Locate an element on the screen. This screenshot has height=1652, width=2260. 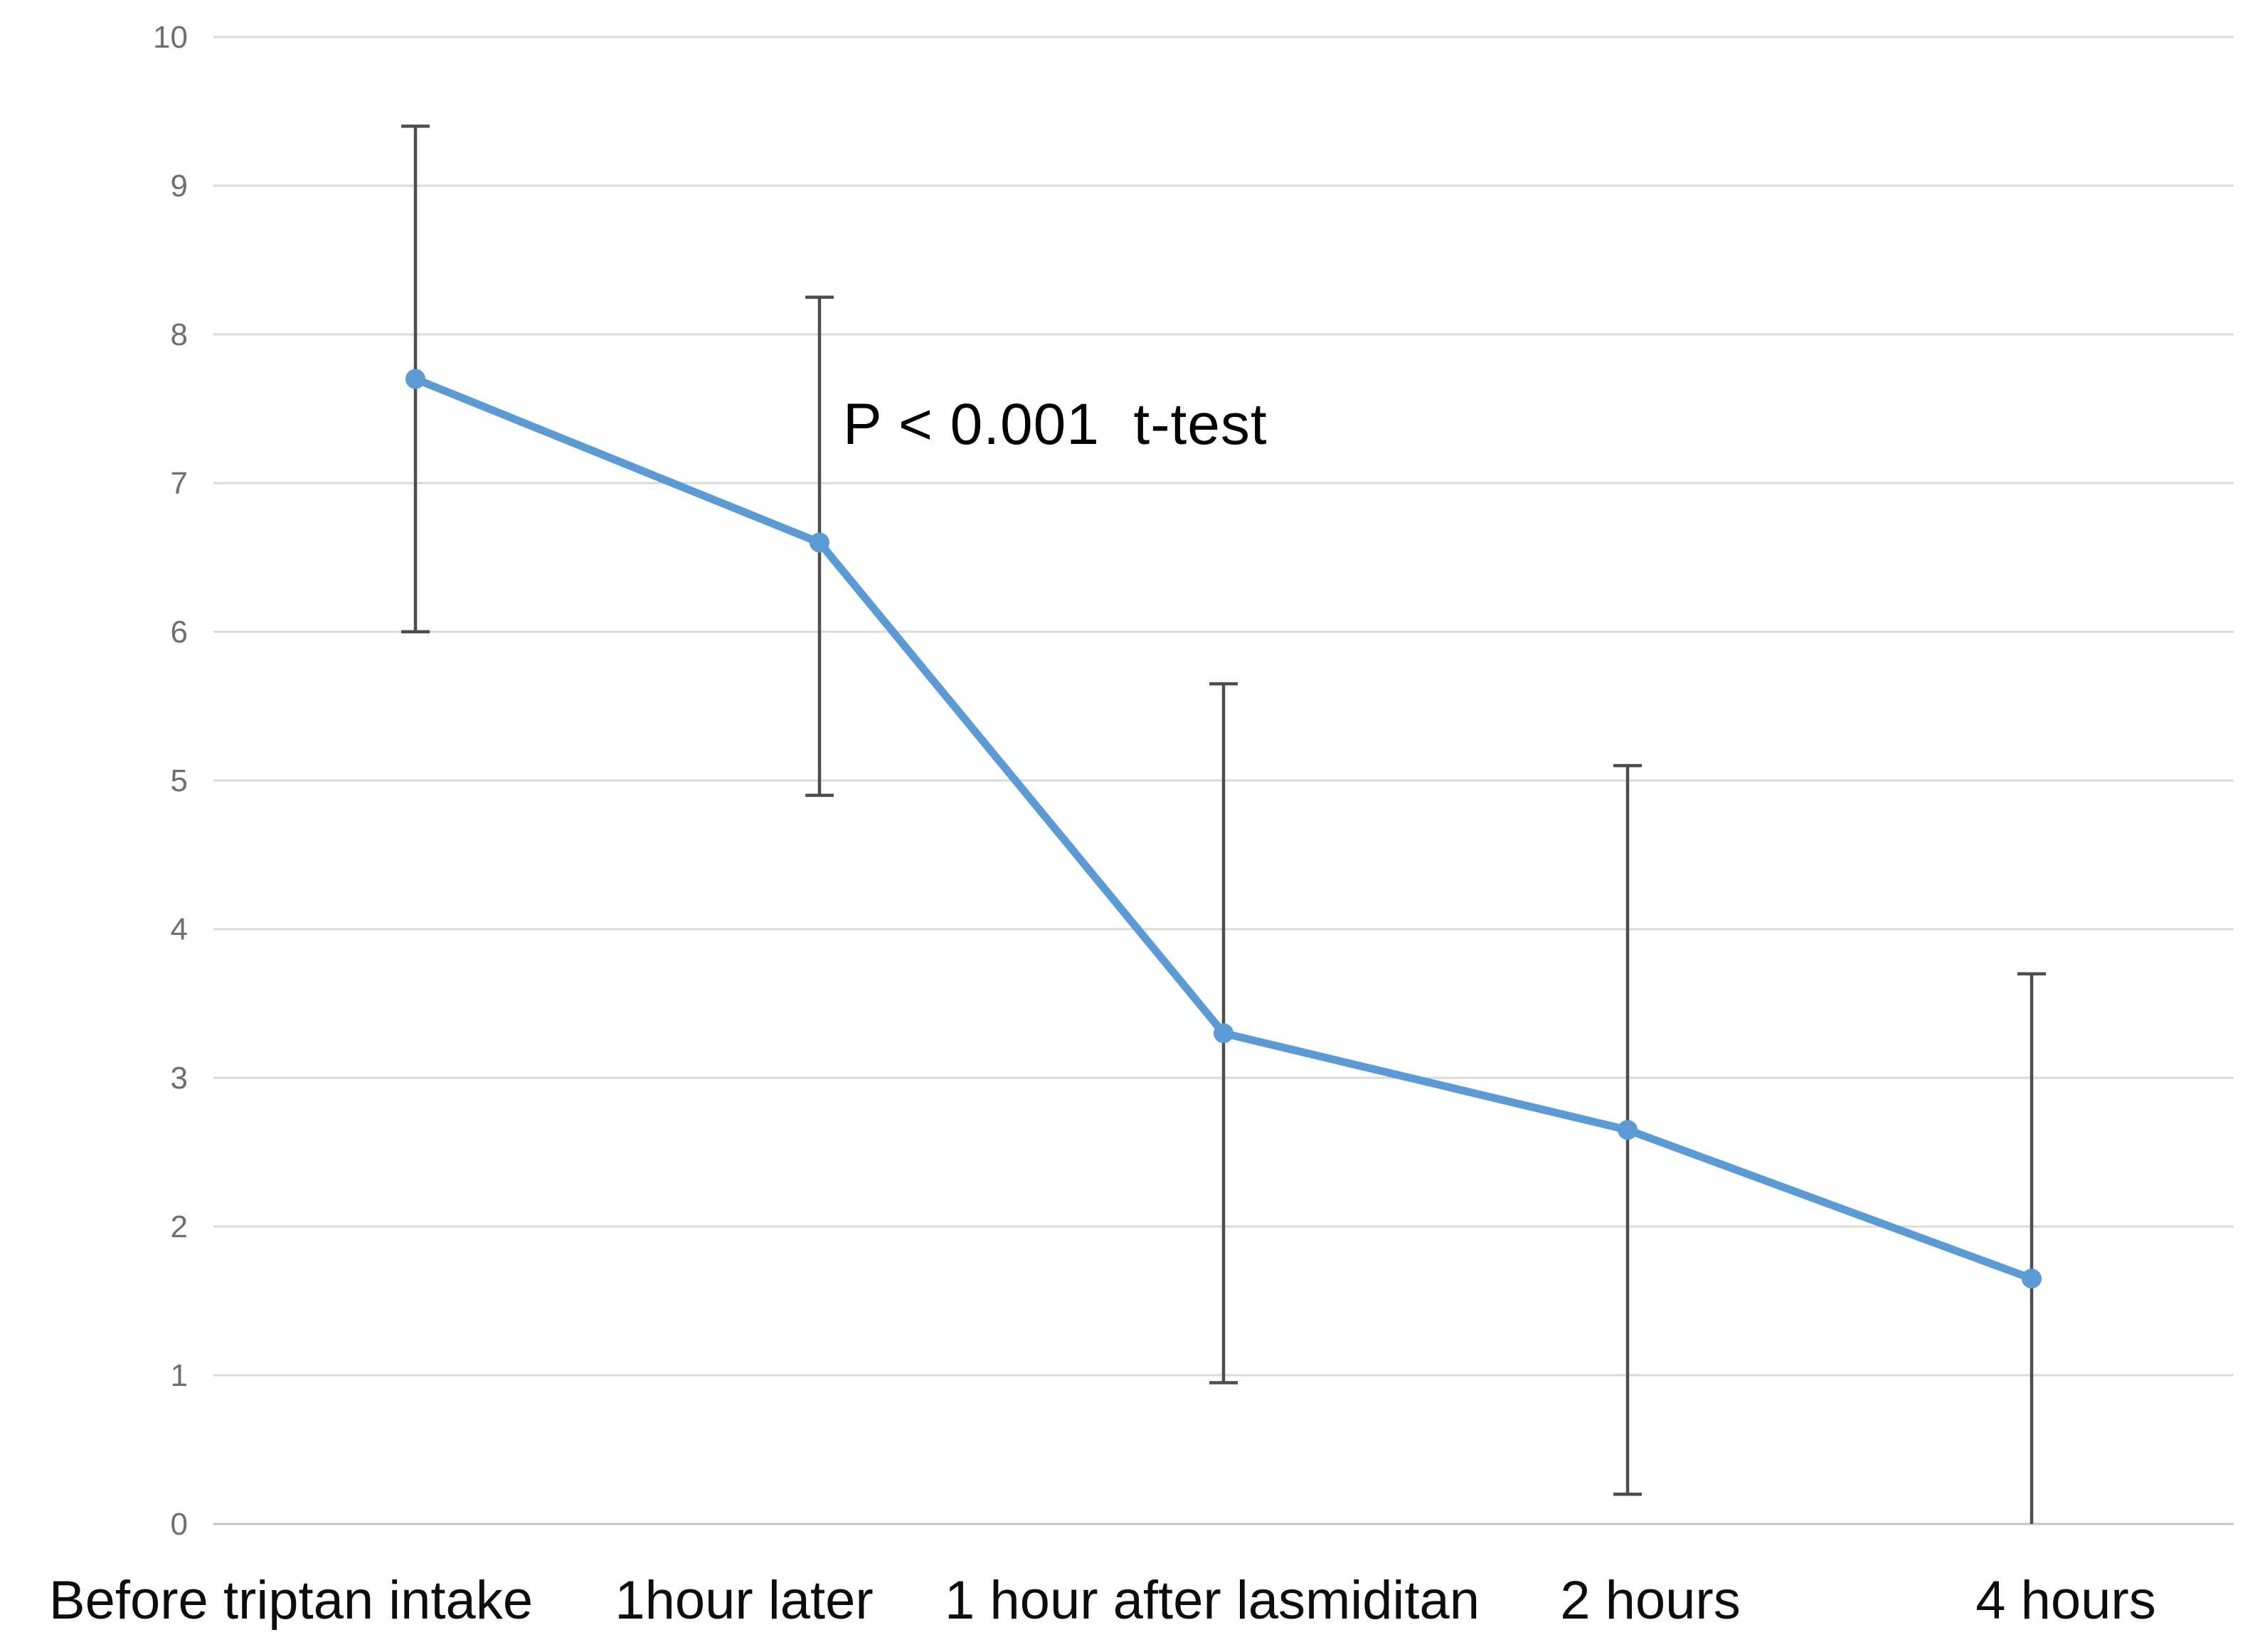
y-tick-label: 2 is located at coordinates (179, 1226).